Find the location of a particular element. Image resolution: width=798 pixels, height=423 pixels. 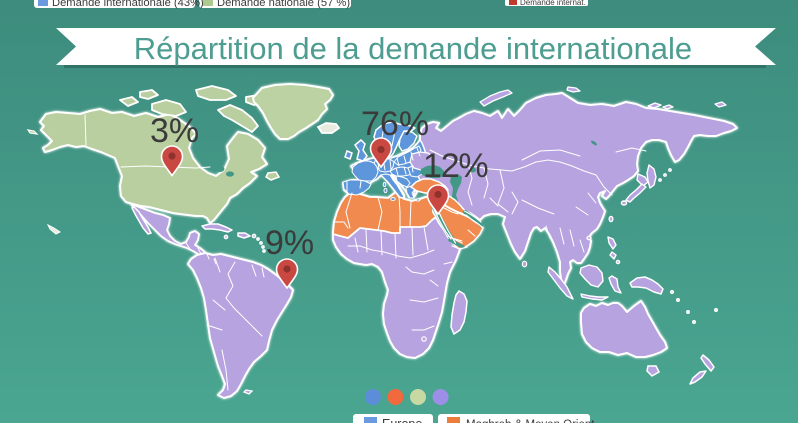

svg-text: 12% is located at coordinates (455, 166).